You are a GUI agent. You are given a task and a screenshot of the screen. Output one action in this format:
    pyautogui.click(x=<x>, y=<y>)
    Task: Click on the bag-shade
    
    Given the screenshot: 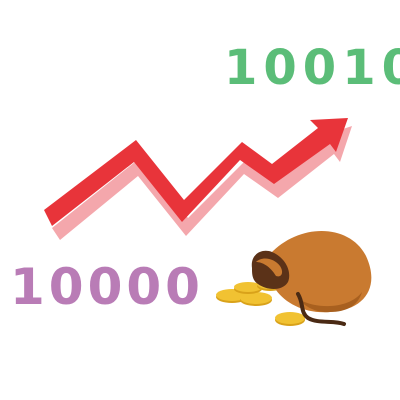 What is the action you would take?
    pyautogui.click(x=331, y=302)
    